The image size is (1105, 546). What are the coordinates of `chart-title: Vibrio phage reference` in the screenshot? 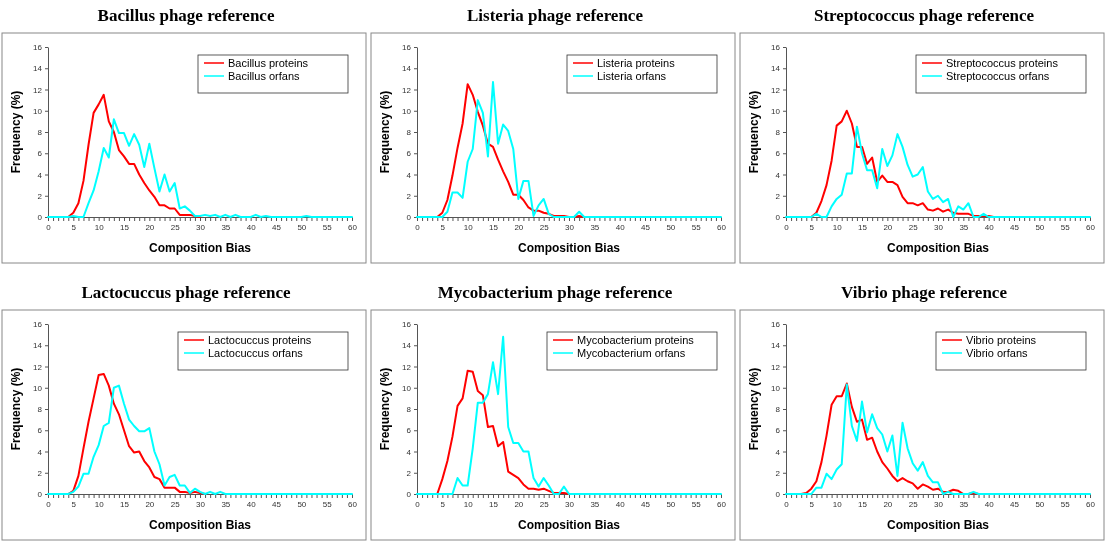 It's located at (924, 292).